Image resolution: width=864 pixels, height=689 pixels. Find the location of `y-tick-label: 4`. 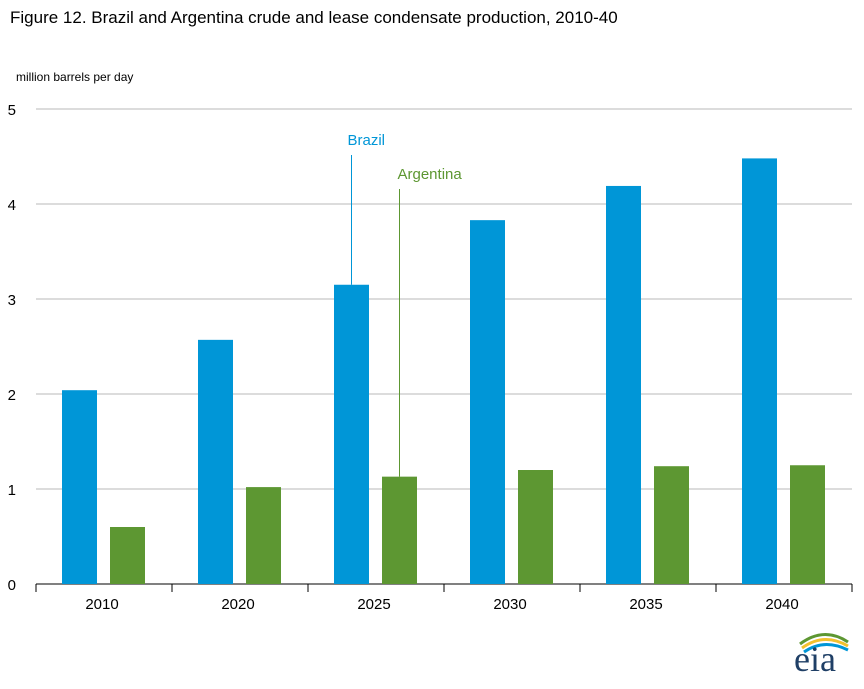

y-tick-label: 4 is located at coordinates (12, 205).